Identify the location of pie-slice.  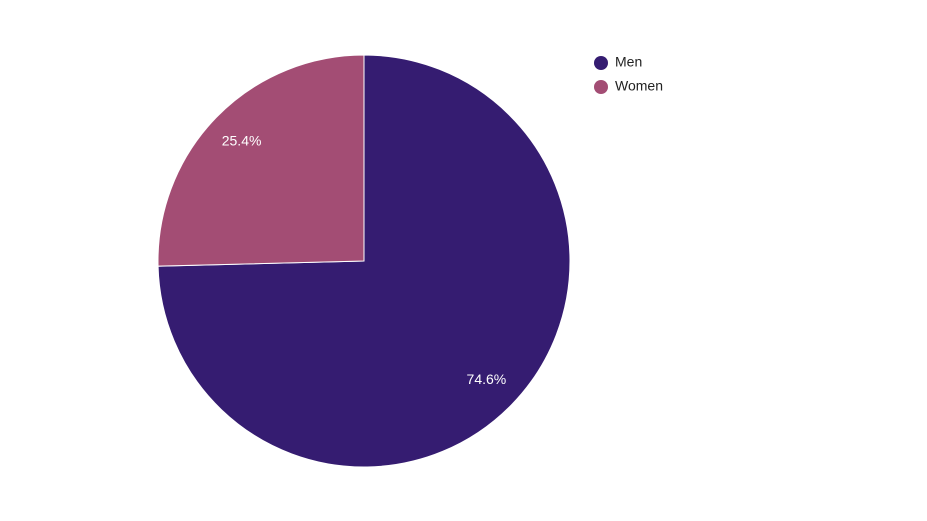
(261, 160).